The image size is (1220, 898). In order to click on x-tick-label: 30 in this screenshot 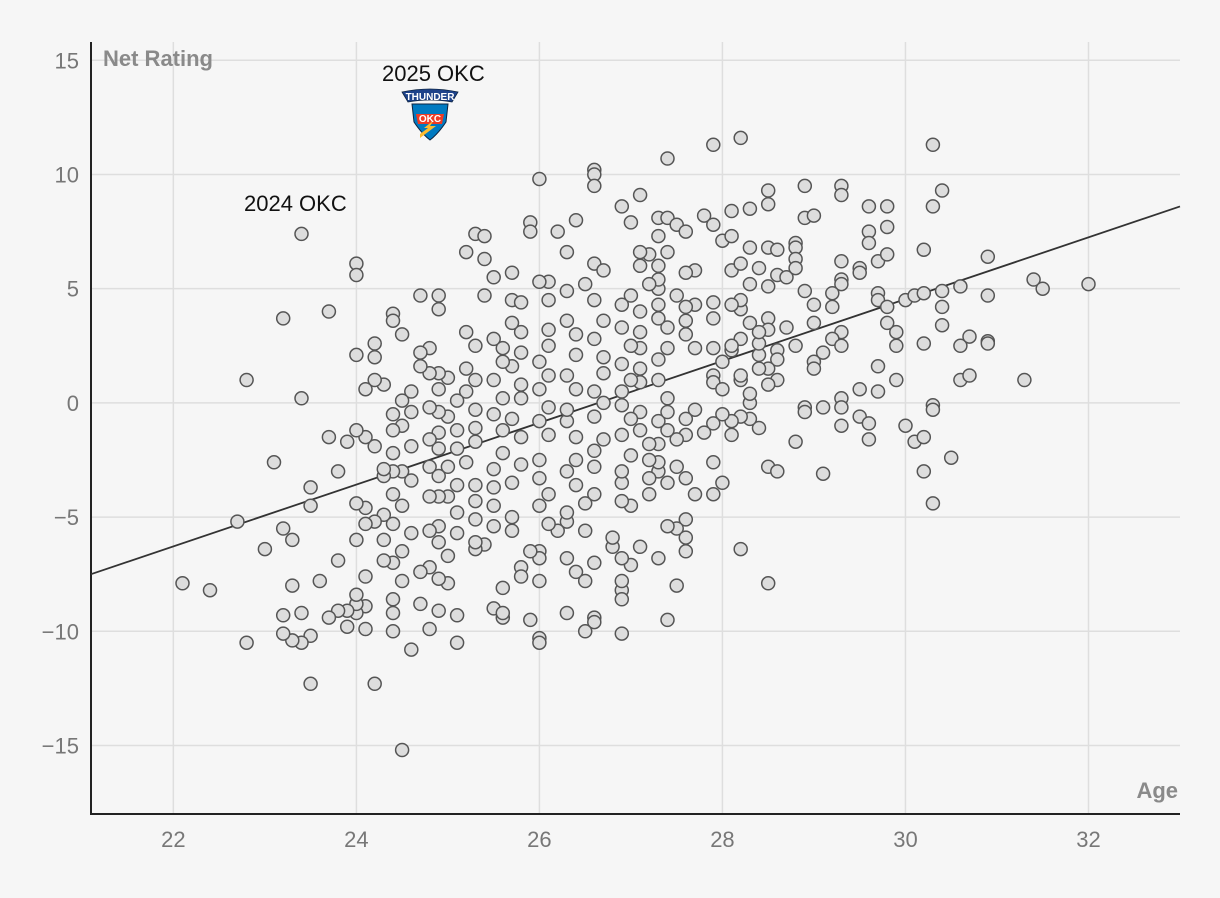, I will do `click(905, 839)`.